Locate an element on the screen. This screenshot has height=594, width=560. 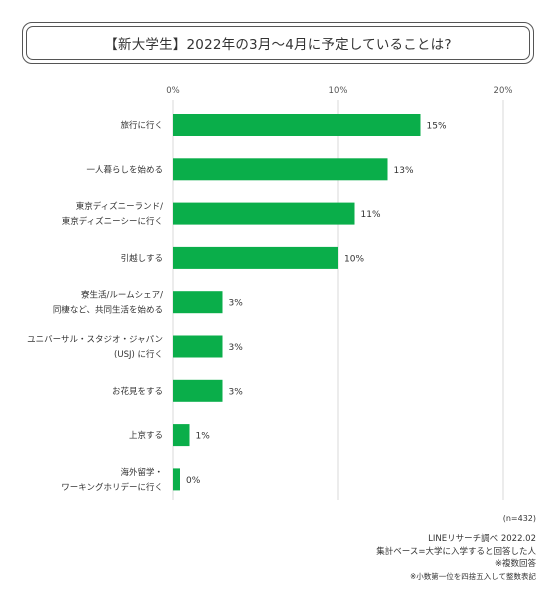
category-label: 海外留学・ is located at coordinates (141, 472).